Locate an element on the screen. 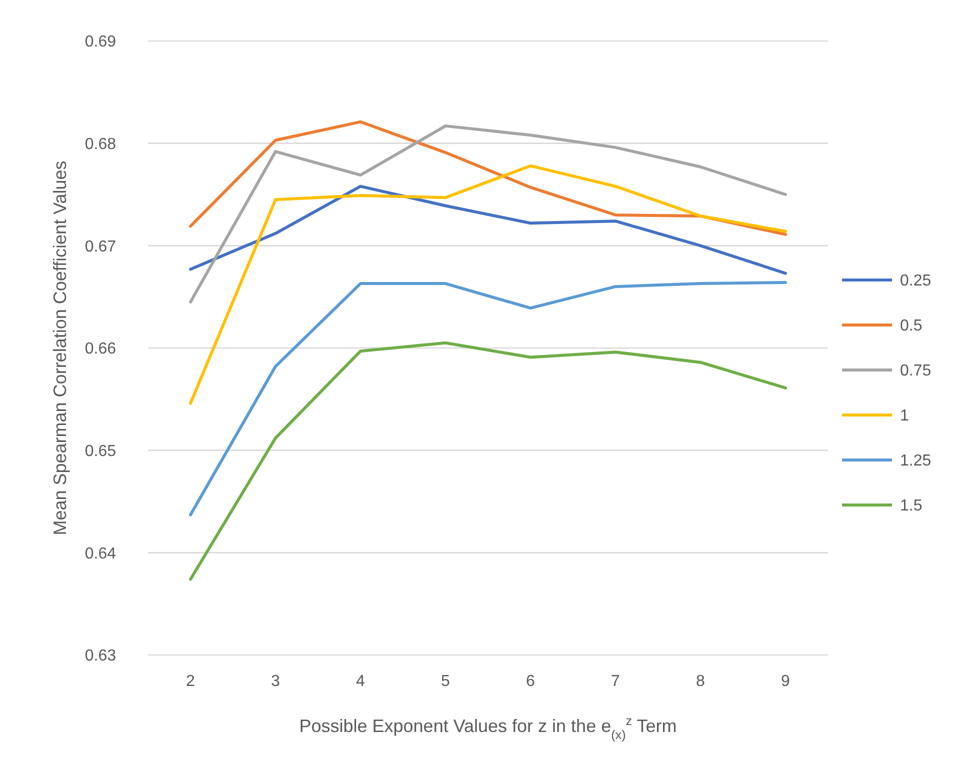 The image size is (960, 765). y-tick-label: 0.64 is located at coordinates (100, 553).